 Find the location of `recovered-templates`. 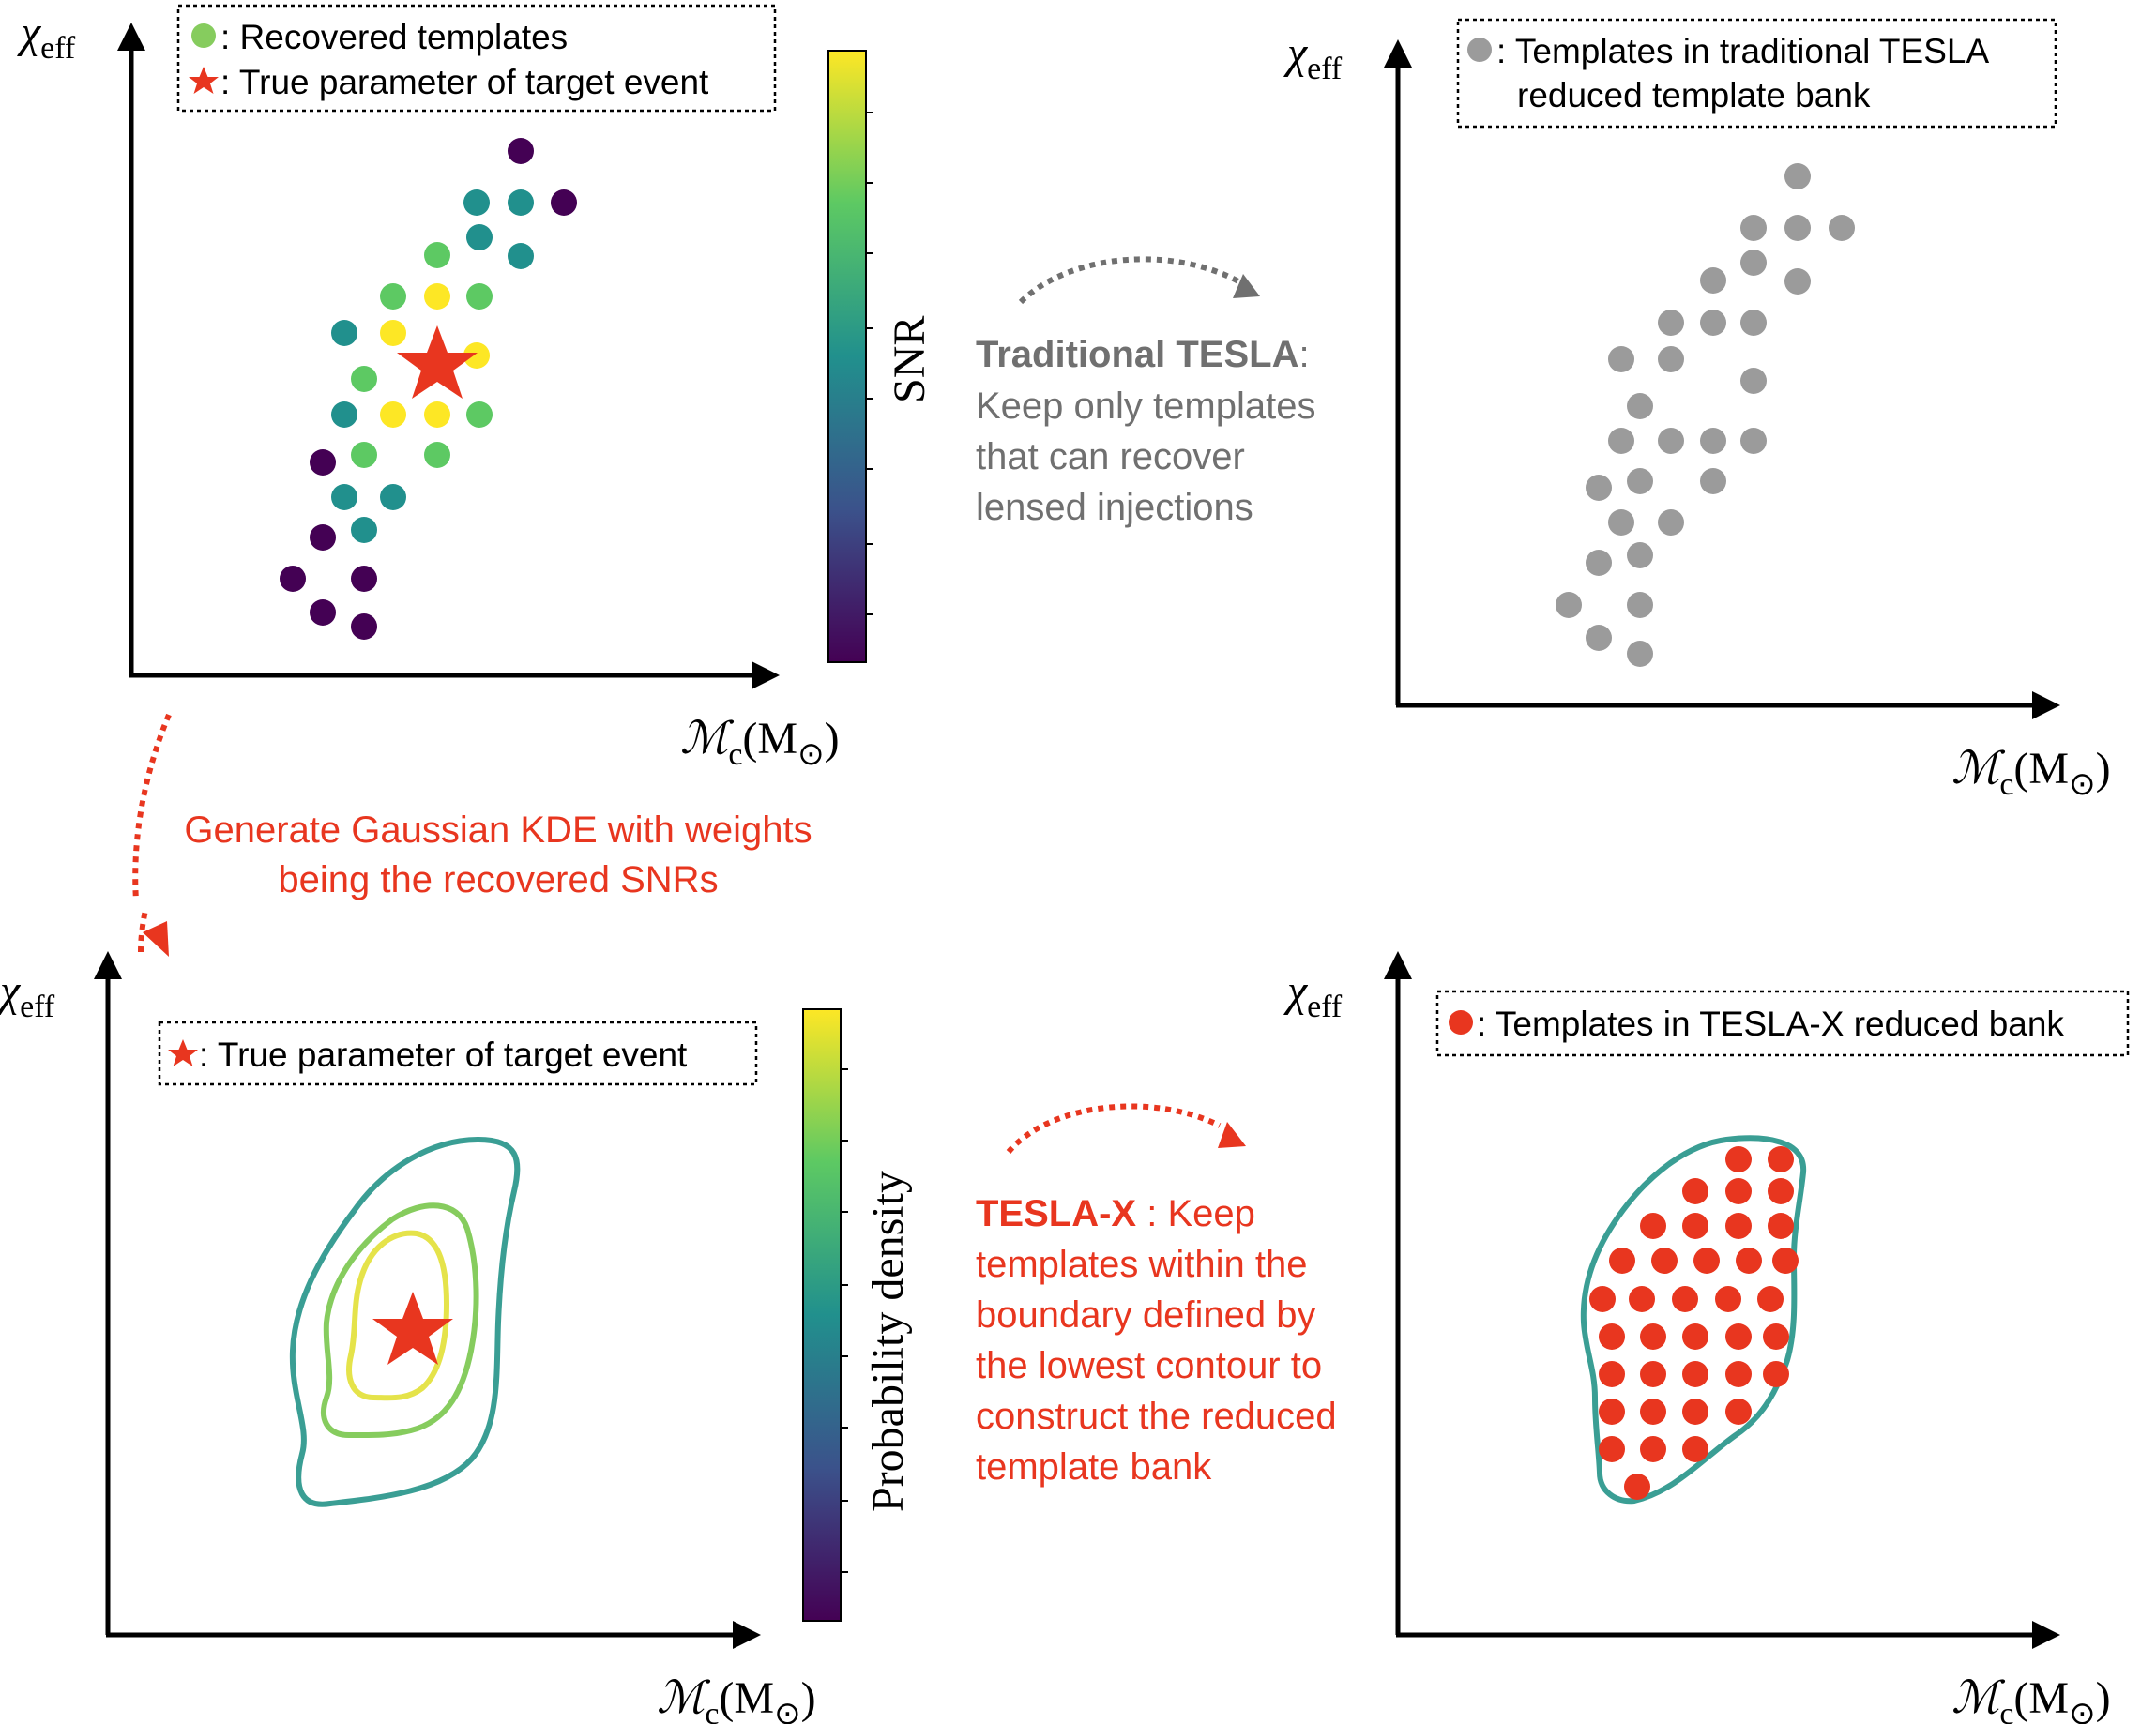

recovered-templates is located at coordinates (428, 389).